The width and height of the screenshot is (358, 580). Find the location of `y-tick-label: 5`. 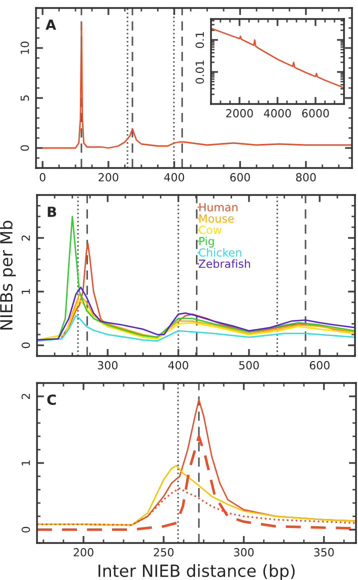

y-tick-label: 5 is located at coordinates (24, 98).